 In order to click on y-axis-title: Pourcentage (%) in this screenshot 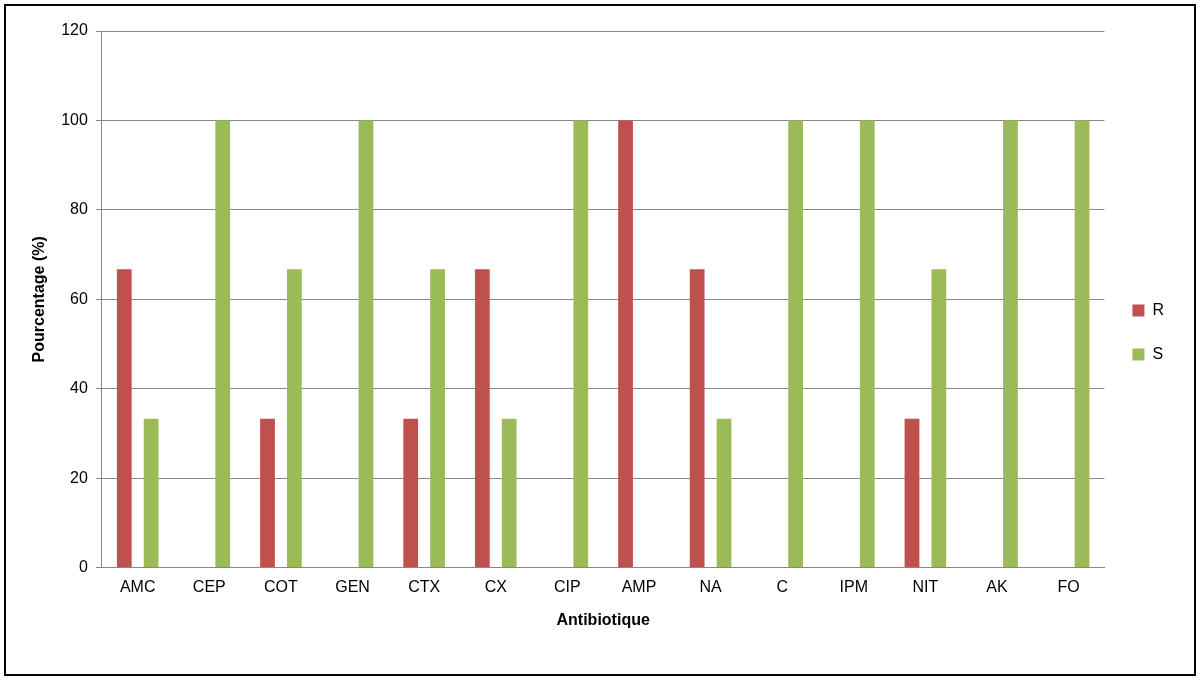, I will do `click(39, 299)`.